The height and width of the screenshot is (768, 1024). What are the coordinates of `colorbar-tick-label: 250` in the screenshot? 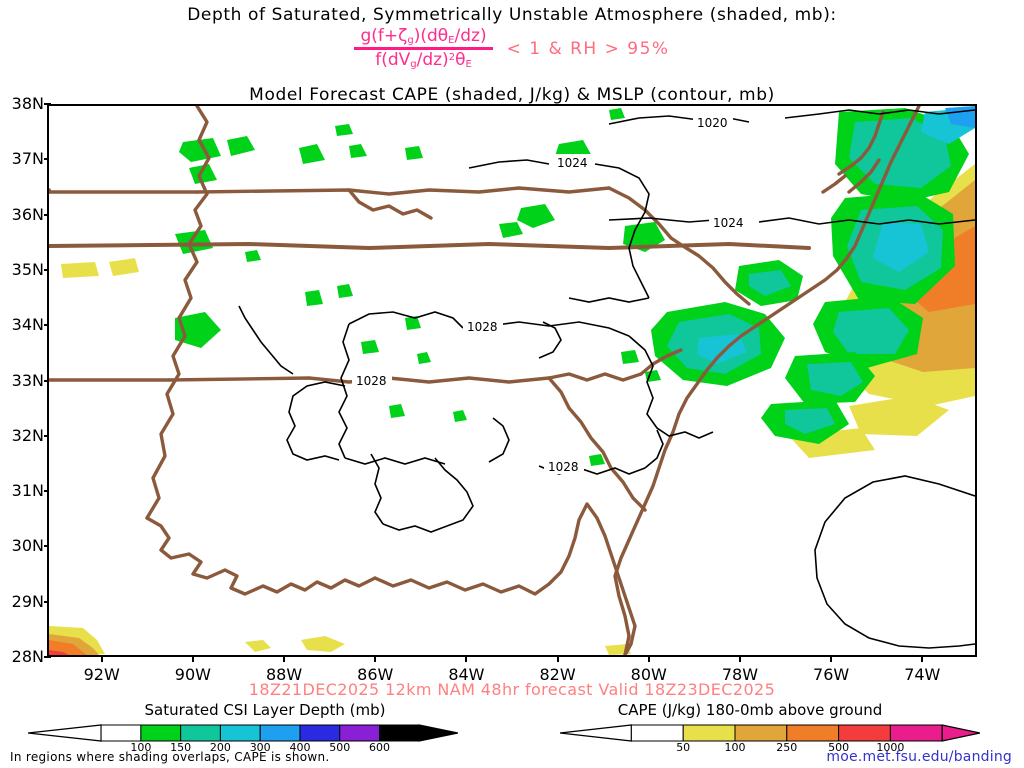 It's located at (787, 747).